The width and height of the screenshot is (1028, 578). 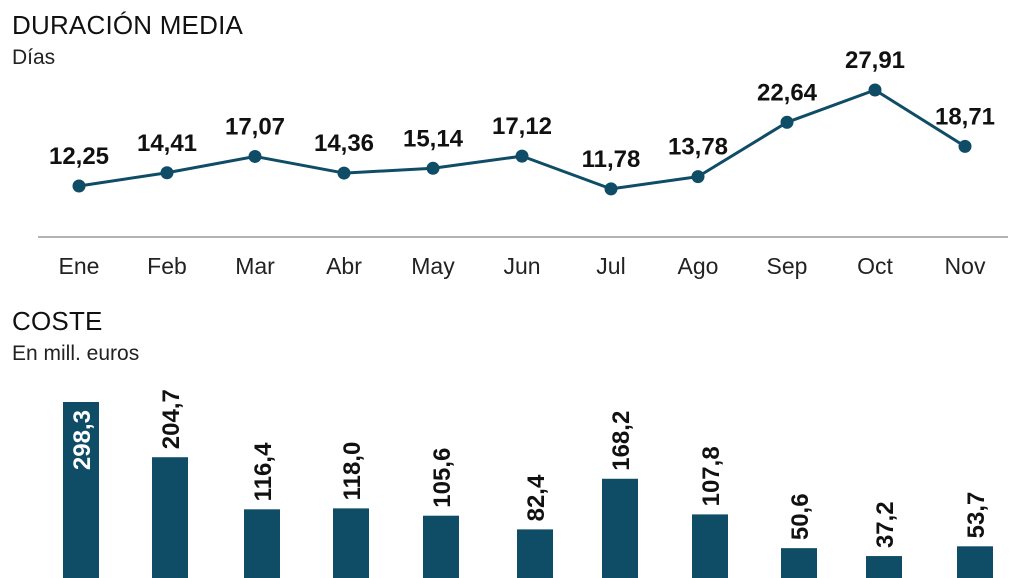 What do you see at coordinates (167, 143) in the screenshot?
I see `data-label: 14,41` at bounding box center [167, 143].